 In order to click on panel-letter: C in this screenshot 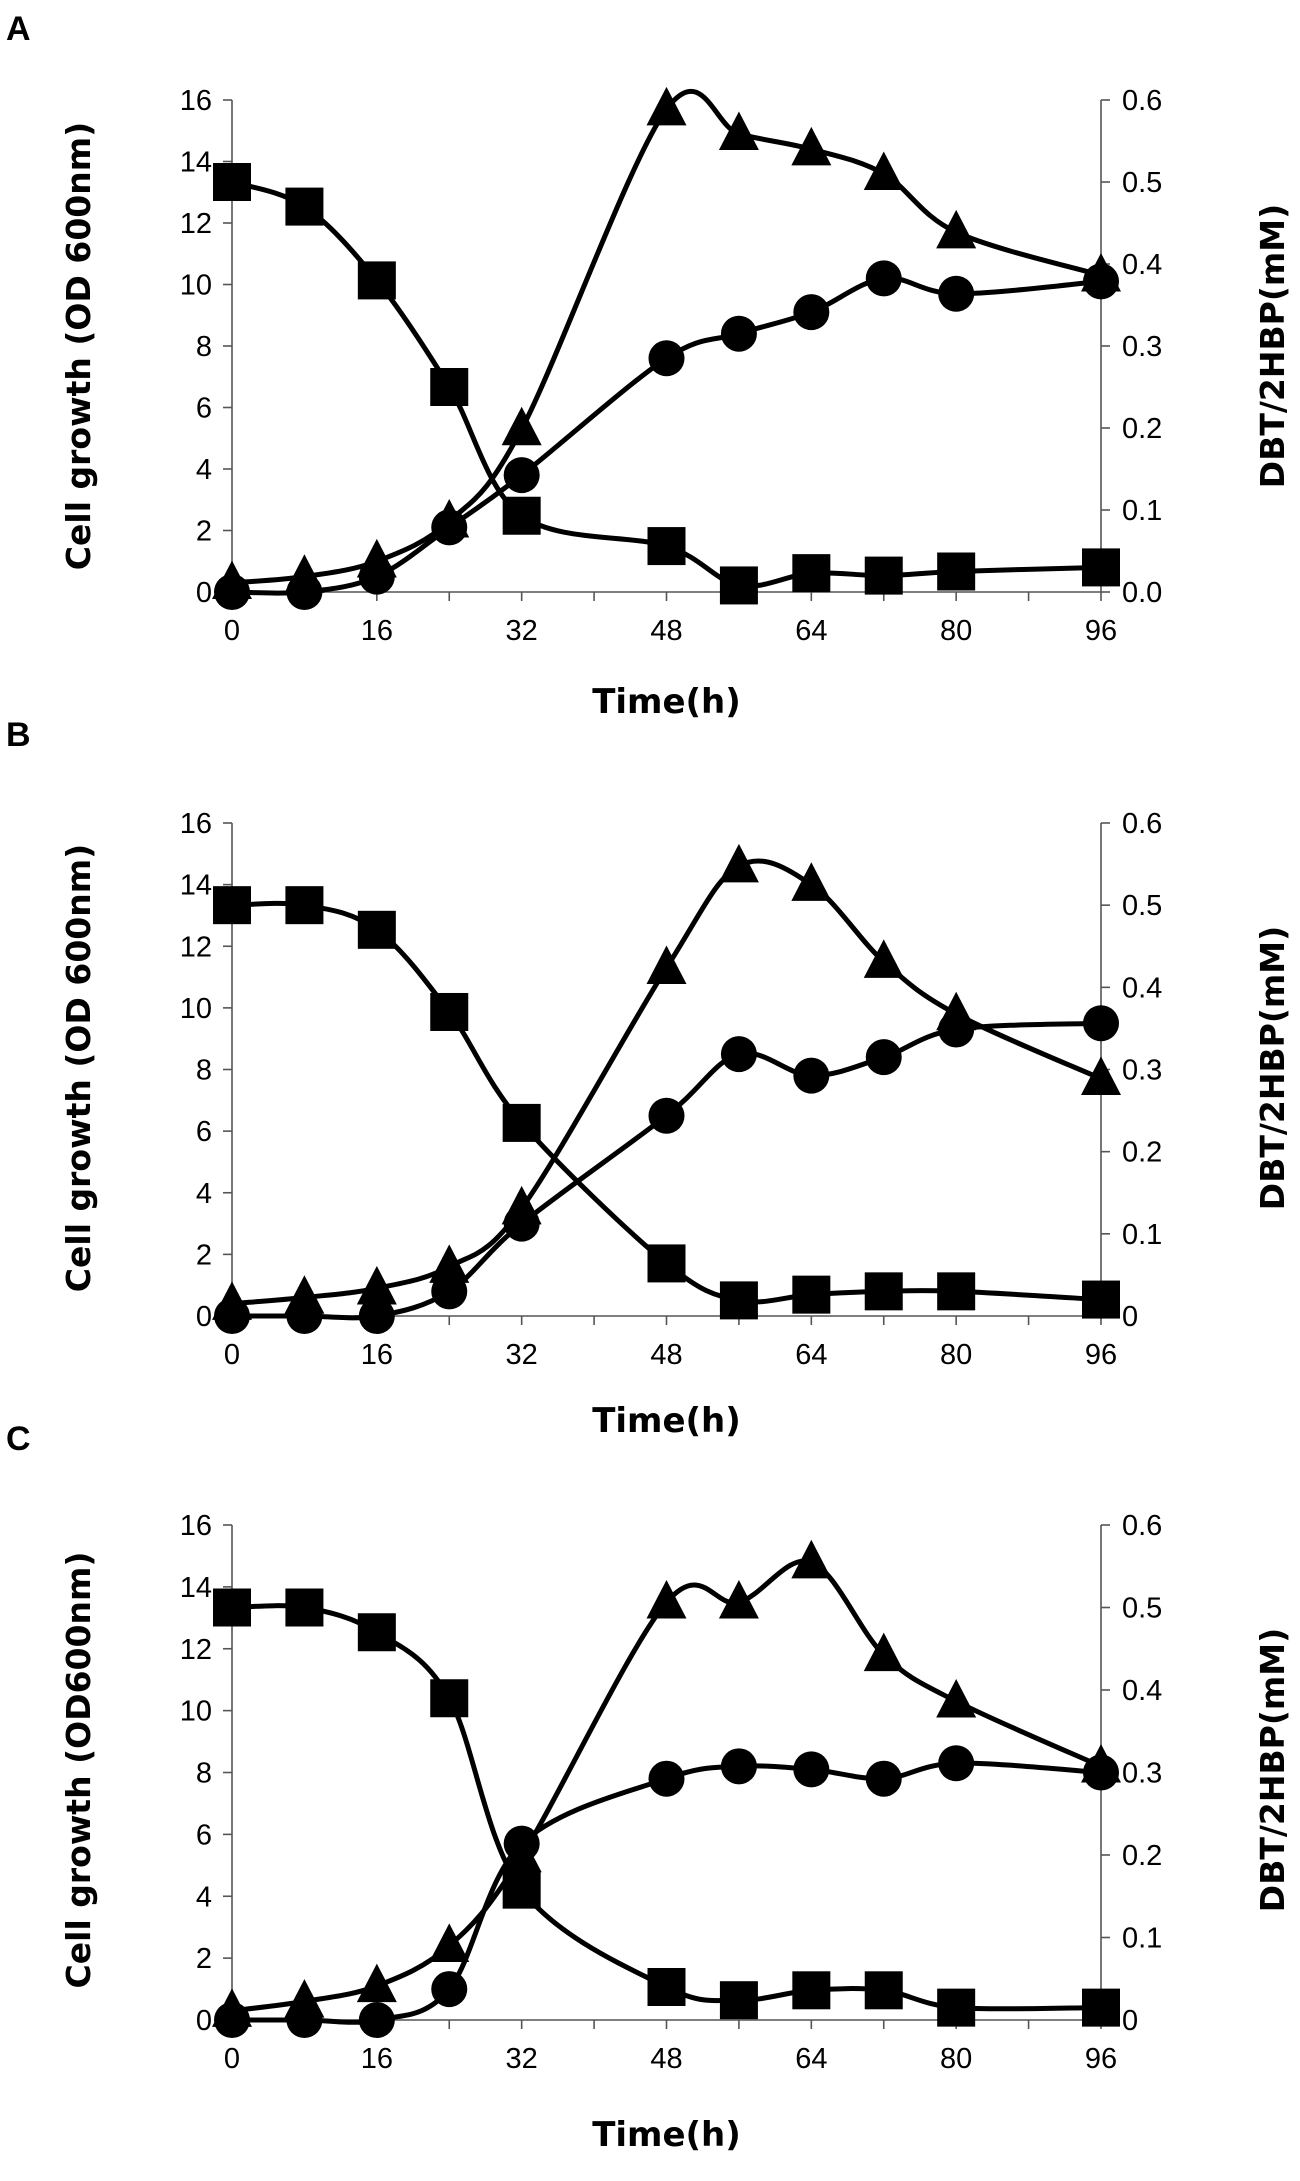, I will do `click(18, 1439)`.